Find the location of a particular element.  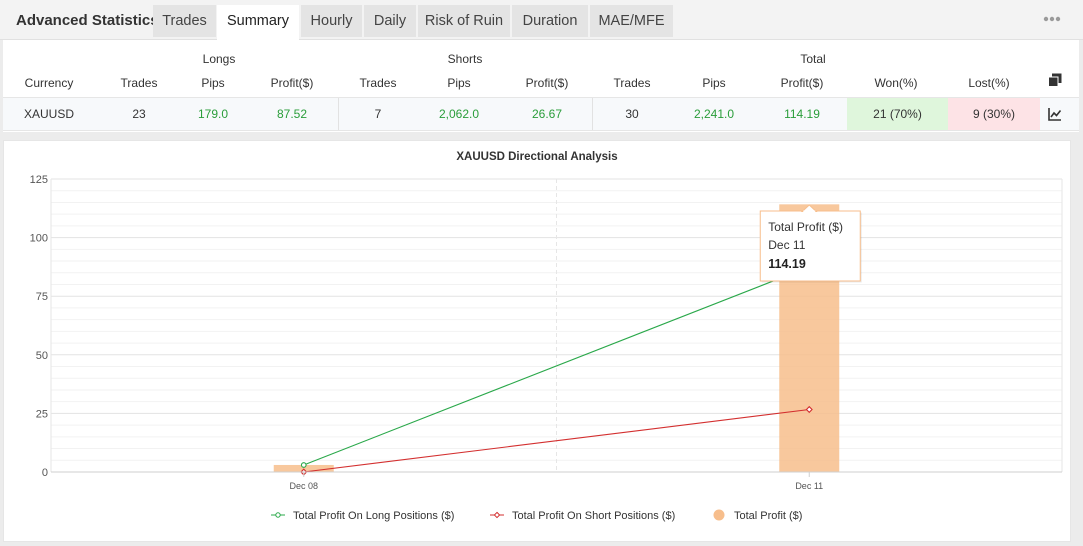

y-tick-label: 100 is located at coordinates (39, 239).